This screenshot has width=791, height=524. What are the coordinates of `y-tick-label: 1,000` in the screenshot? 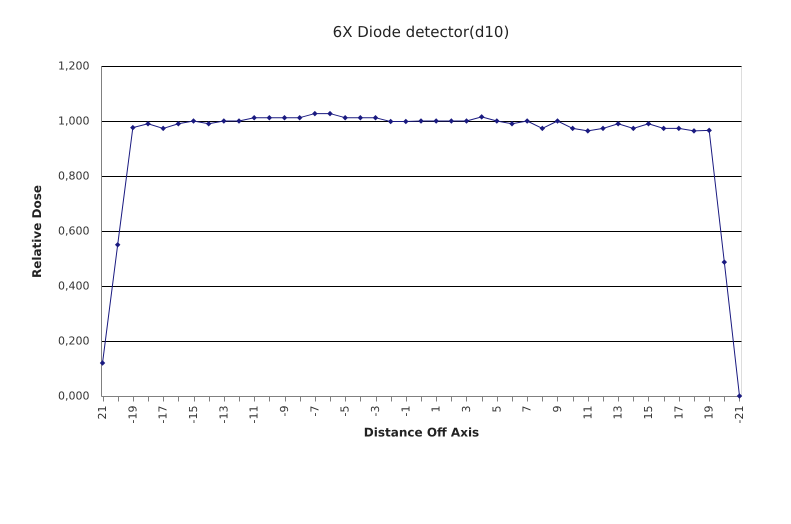 It's located at (74, 121).